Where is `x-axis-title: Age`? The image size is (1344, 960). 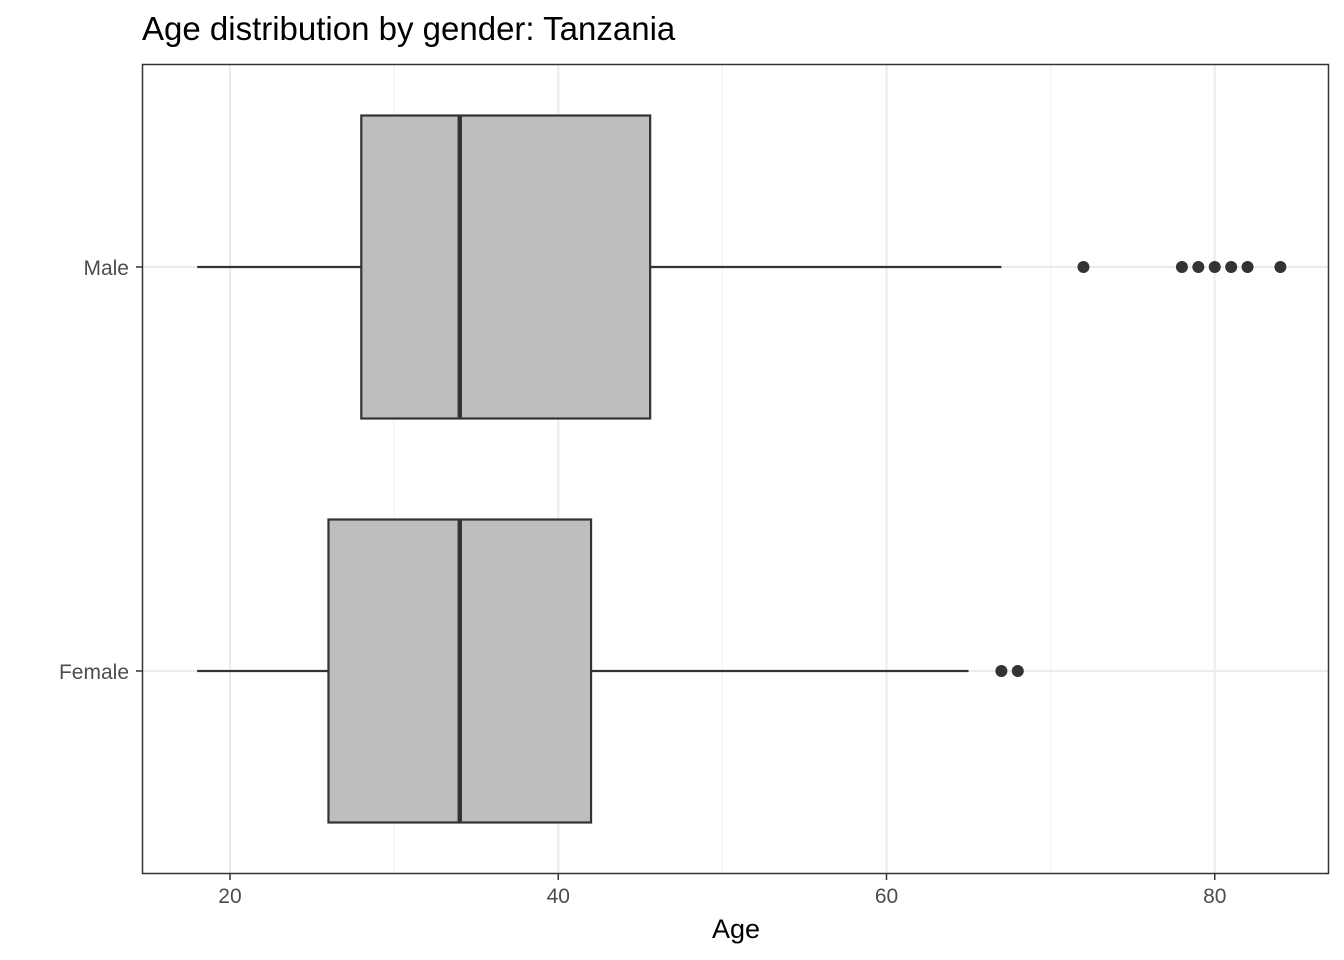 x-axis-title: Age is located at coordinates (736, 929).